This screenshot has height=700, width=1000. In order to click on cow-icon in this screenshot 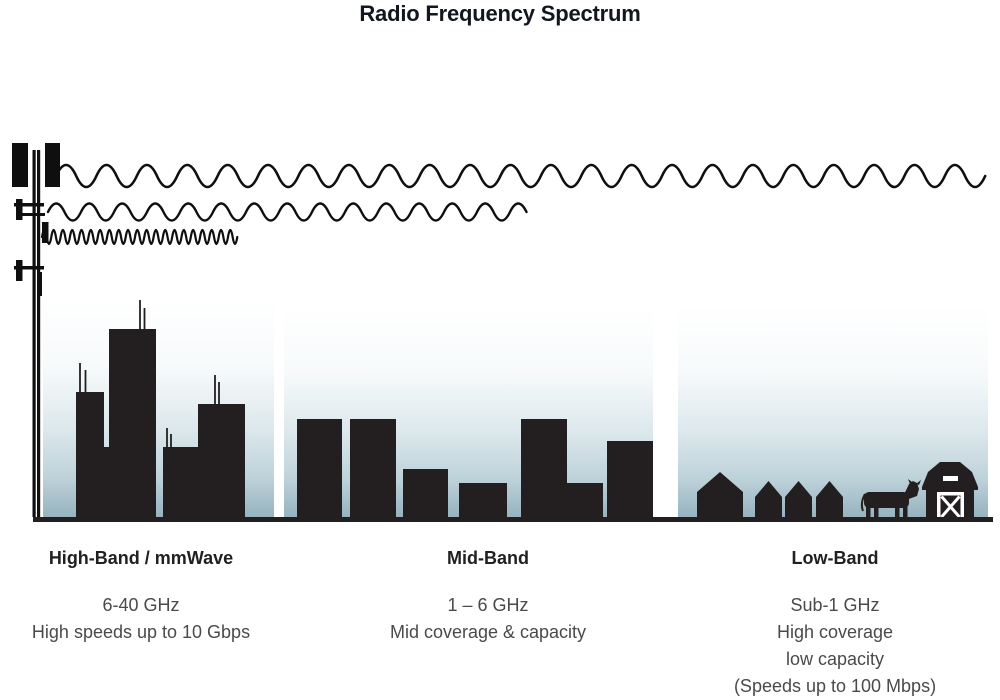, I will do `click(890, 499)`.